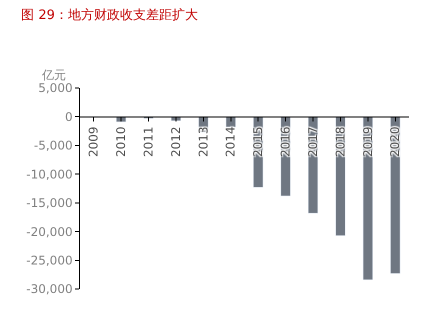 The height and width of the screenshot is (334, 424). I want to click on x-tick-label: 2020, so click(395, 142).